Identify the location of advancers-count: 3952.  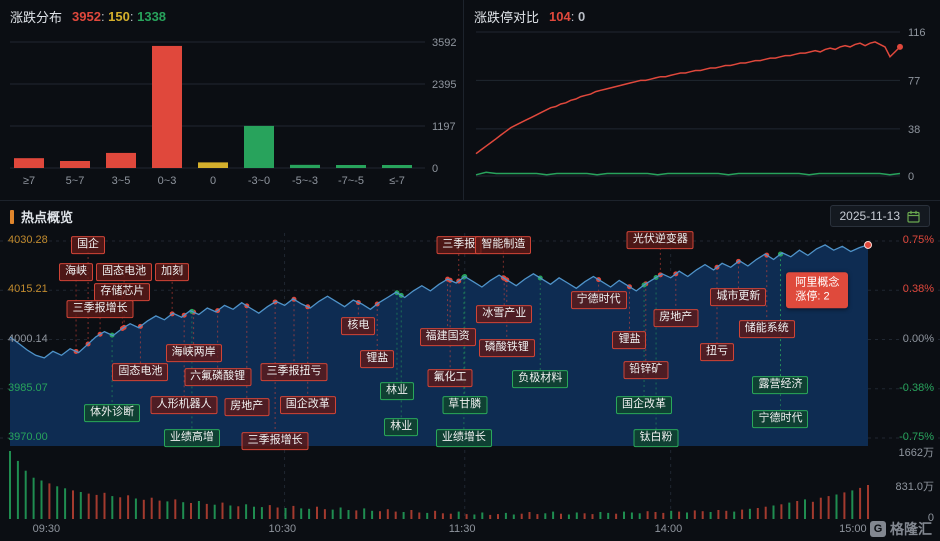
(86, 16).